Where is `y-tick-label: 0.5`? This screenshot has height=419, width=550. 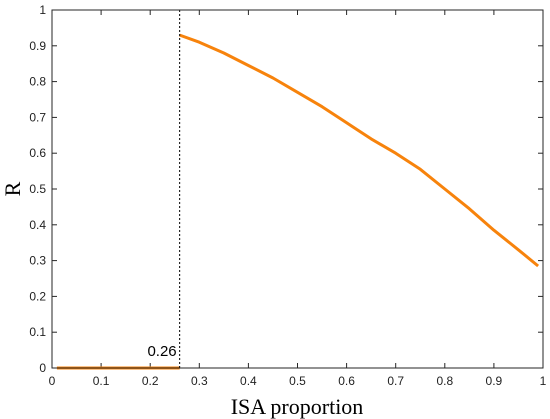
y-tick-label: 0.5 is located at coordinates (37, 189).